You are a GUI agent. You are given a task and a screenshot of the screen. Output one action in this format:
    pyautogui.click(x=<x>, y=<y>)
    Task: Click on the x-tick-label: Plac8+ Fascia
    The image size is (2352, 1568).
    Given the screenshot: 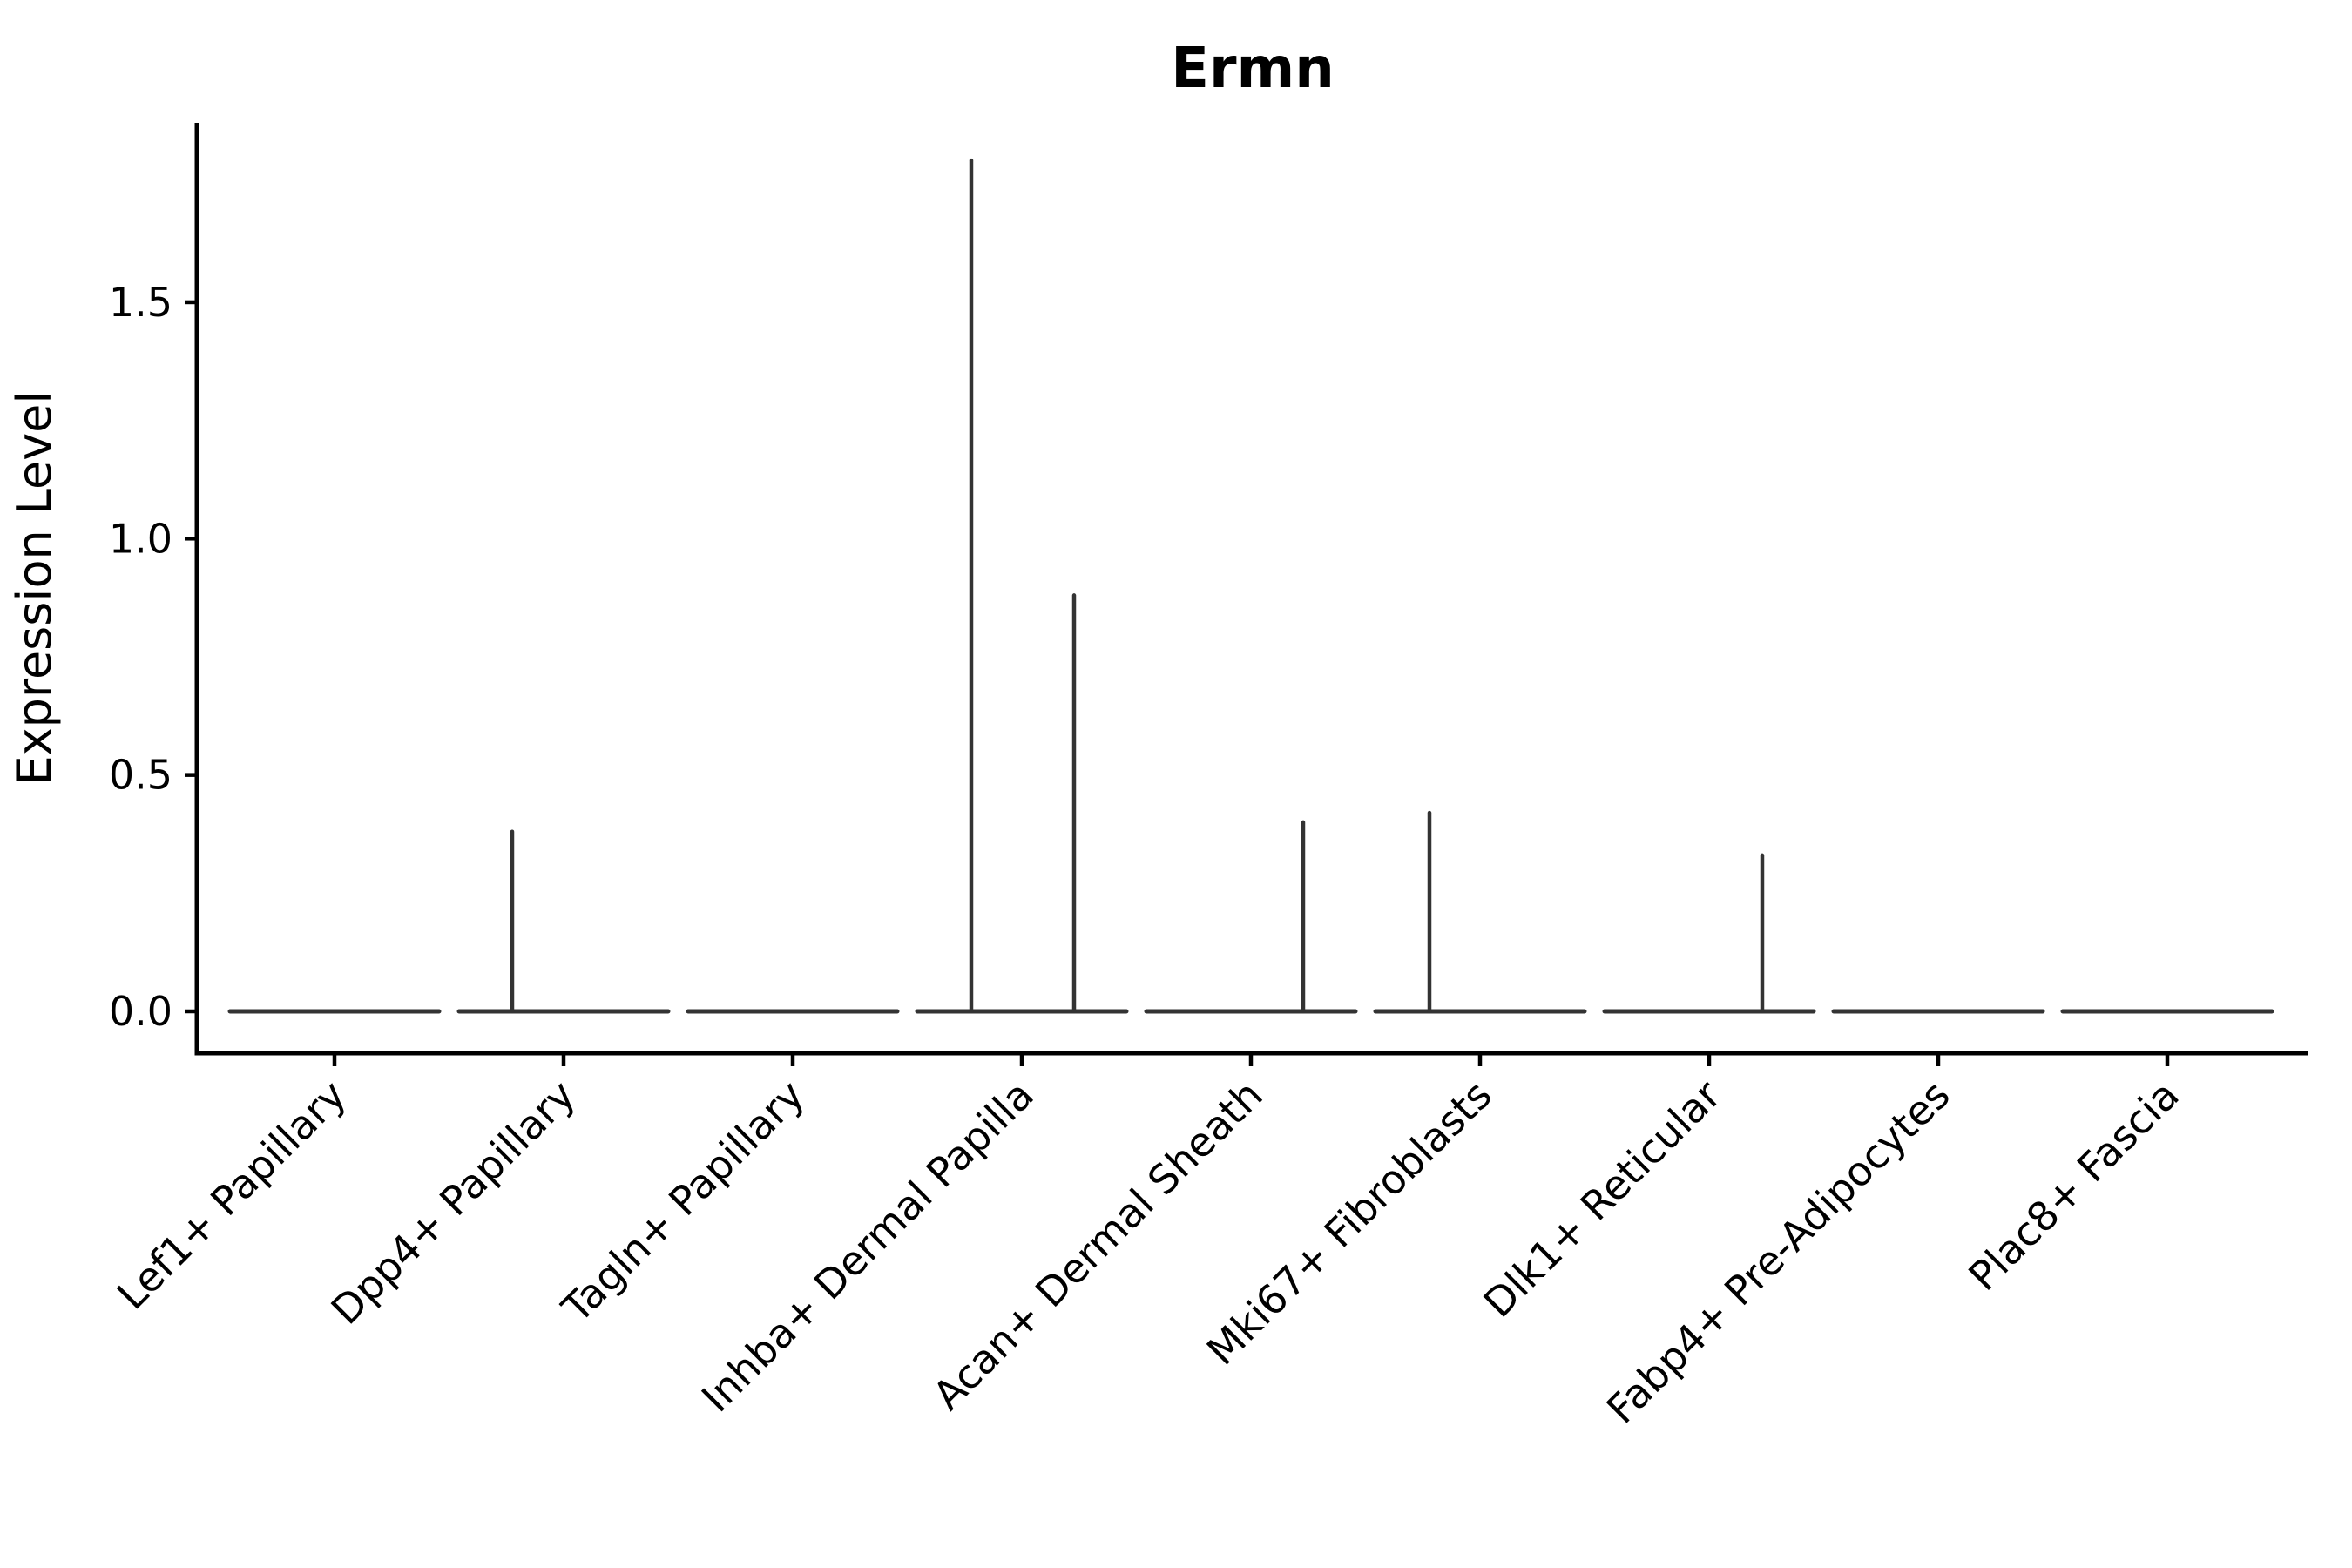 What is the action you would take?
    pyautogui.click(x=2073, y=1185)
    